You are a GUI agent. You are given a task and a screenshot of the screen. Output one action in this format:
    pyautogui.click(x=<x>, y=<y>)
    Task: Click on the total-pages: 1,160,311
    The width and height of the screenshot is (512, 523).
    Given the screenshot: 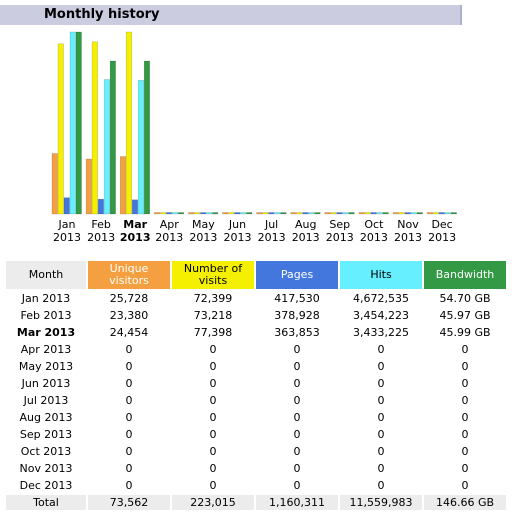 What is the action you would take?
    pyautogui.click(x=297, y=502)
    